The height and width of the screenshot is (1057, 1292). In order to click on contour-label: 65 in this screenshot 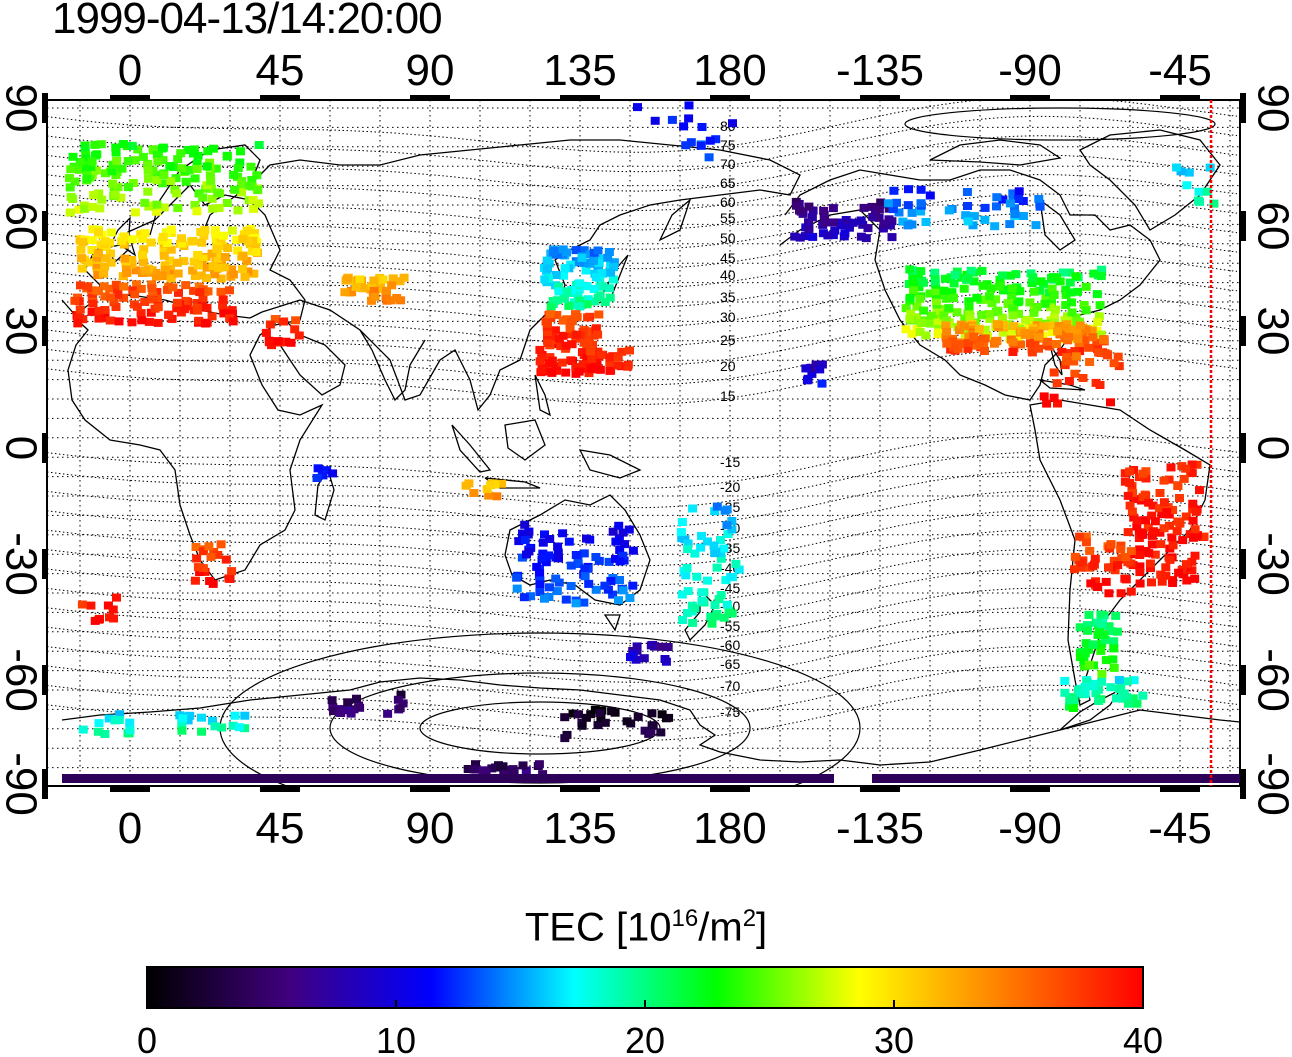, I will do `click(728, 183)`.